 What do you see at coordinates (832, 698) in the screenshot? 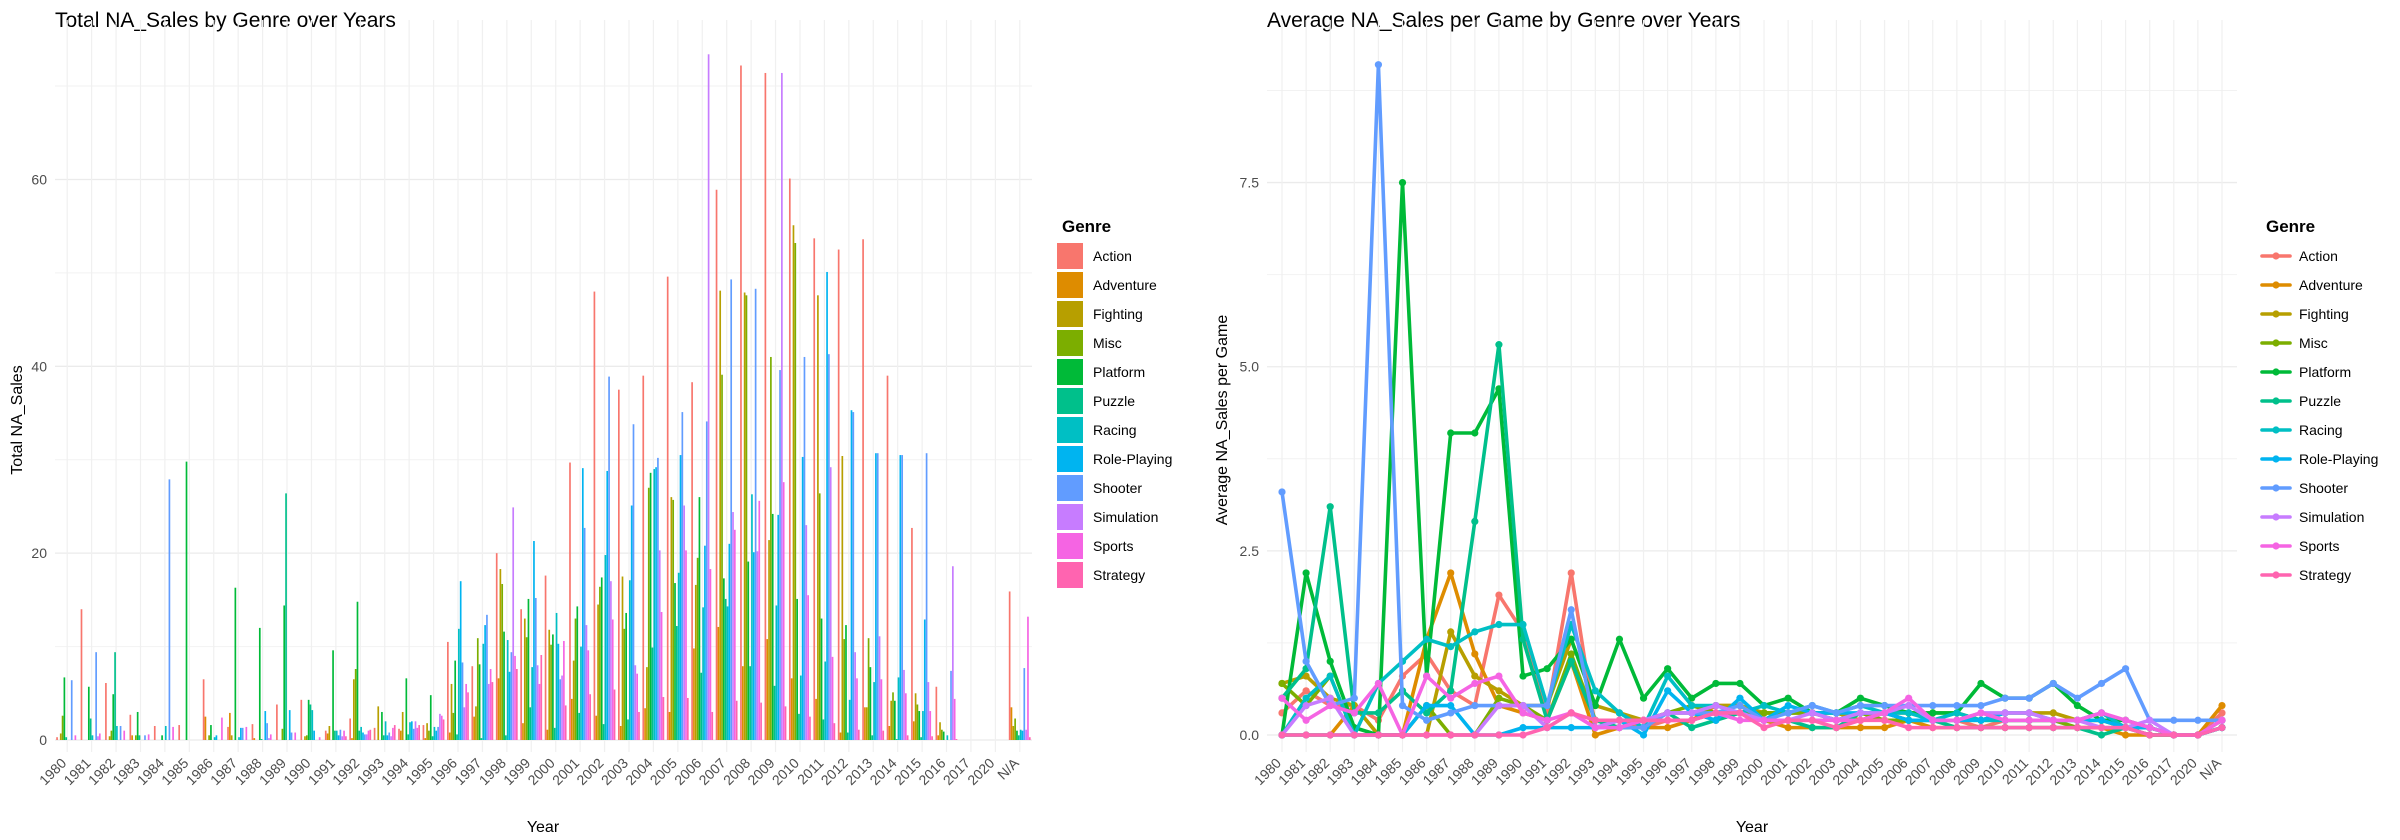
I see `bar-sports-2011` at bounding box center [832, 698].